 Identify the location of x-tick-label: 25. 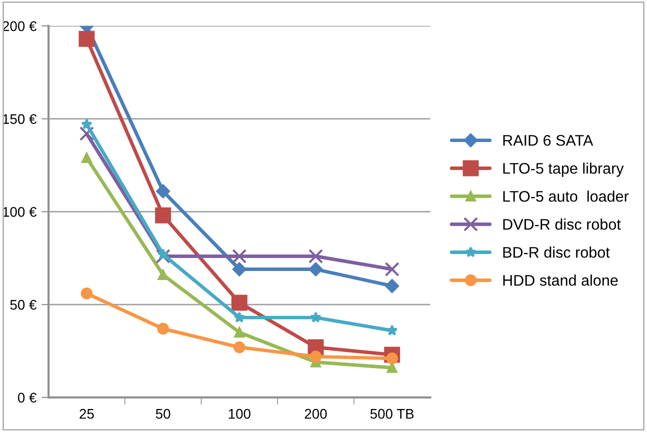
(87, 413).